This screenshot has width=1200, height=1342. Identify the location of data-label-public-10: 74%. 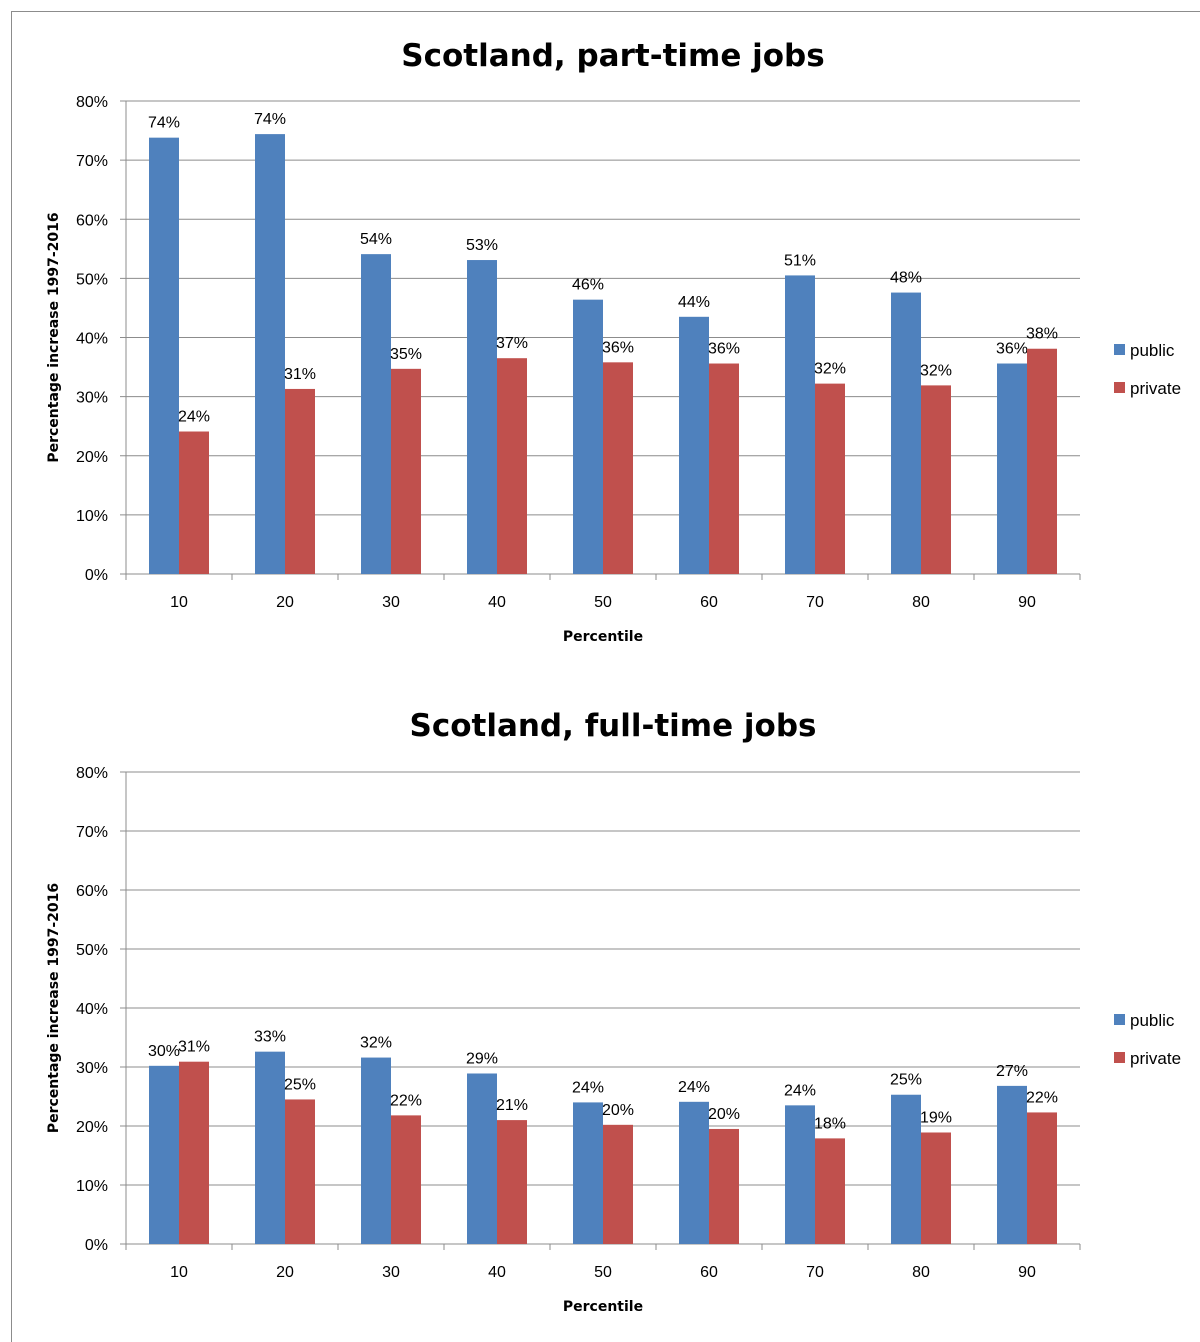
(164, 123).